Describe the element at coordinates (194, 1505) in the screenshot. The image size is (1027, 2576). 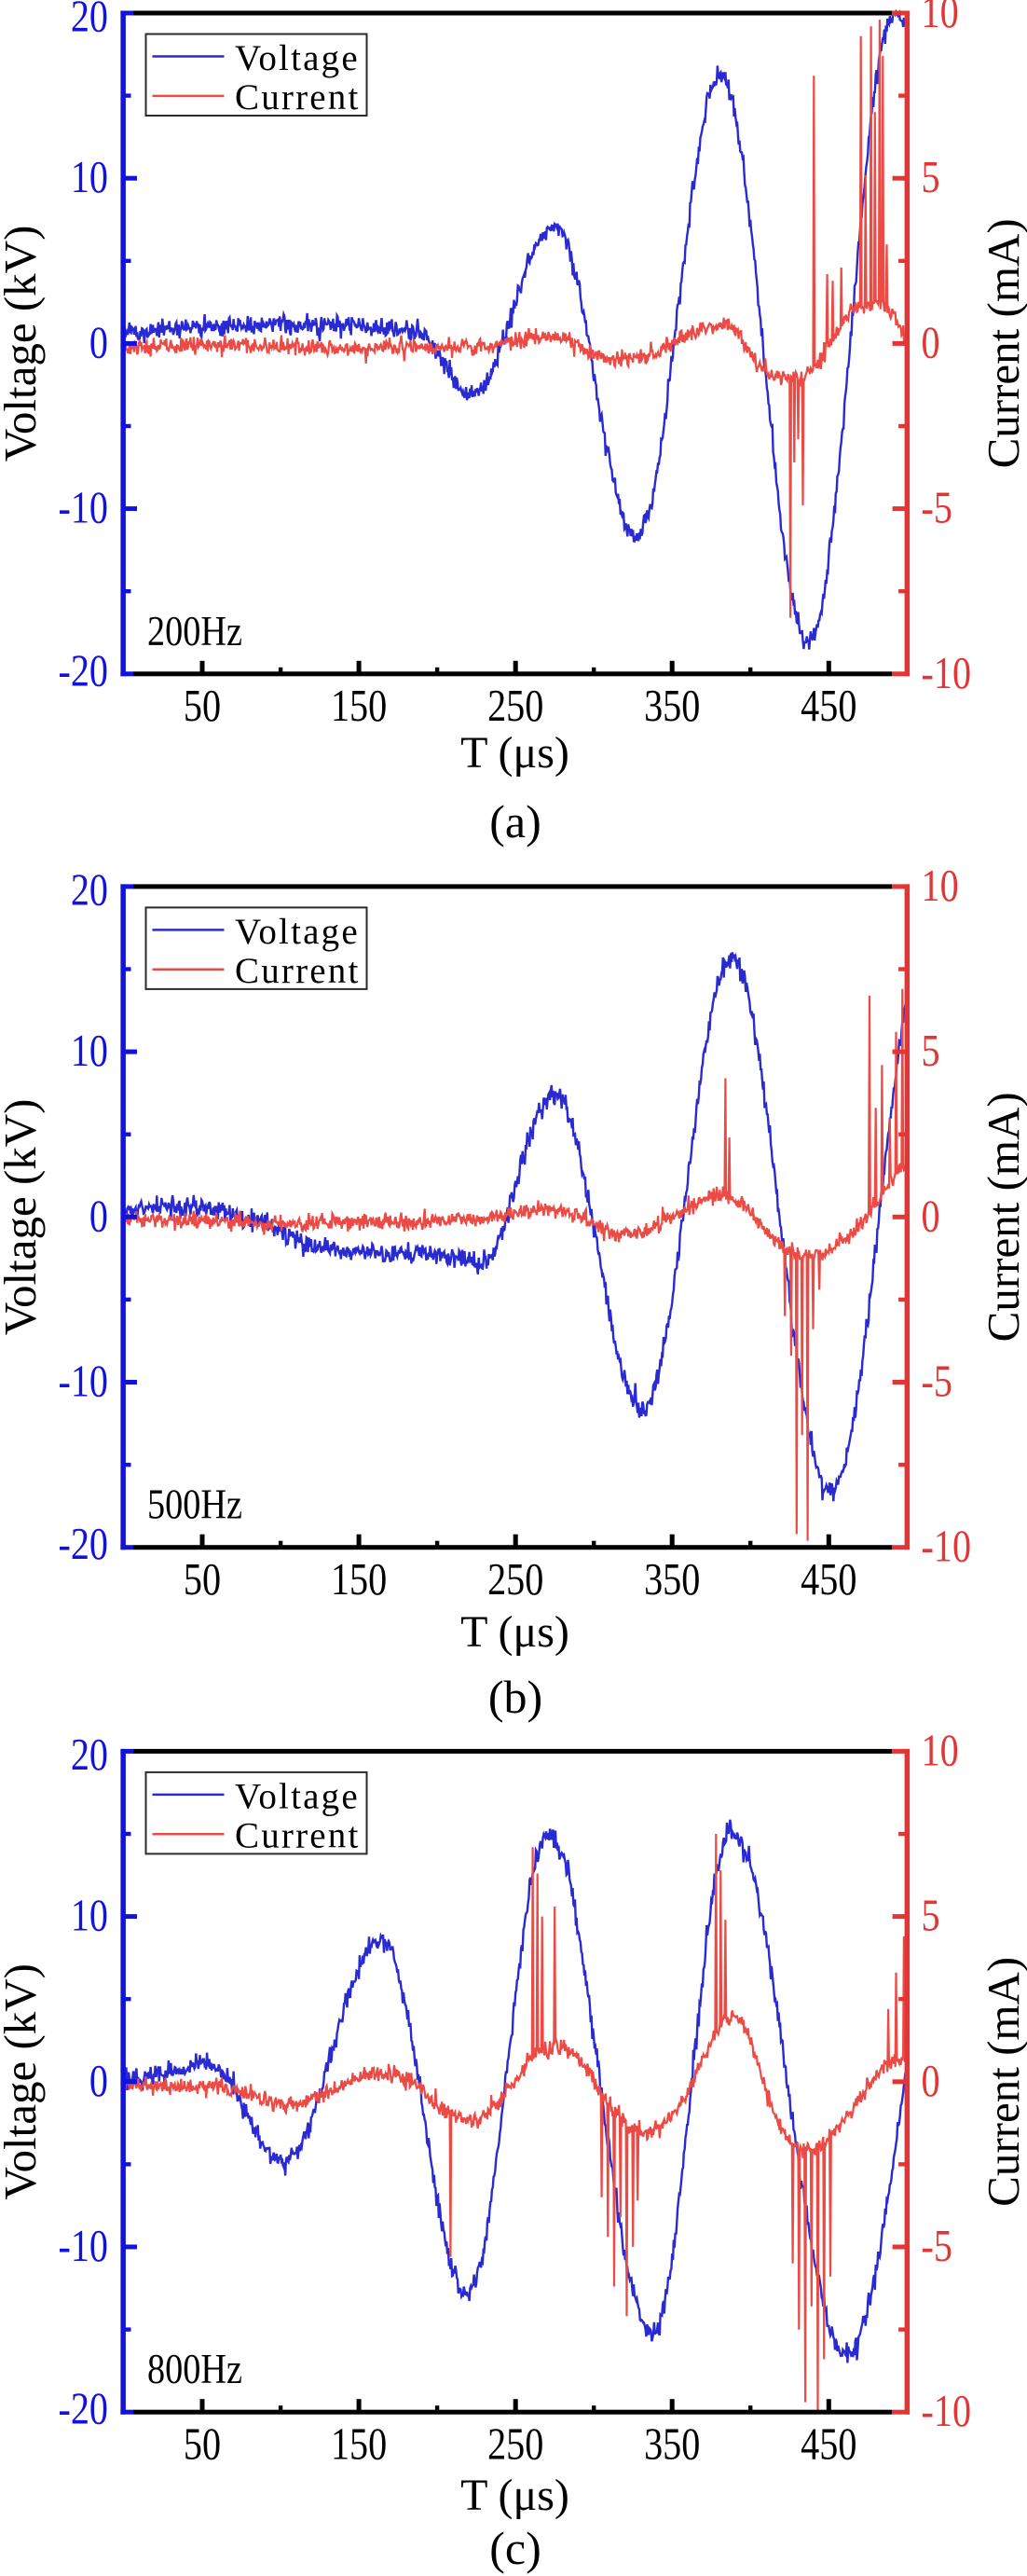
I see `svg-text: 500Hz` at that location.